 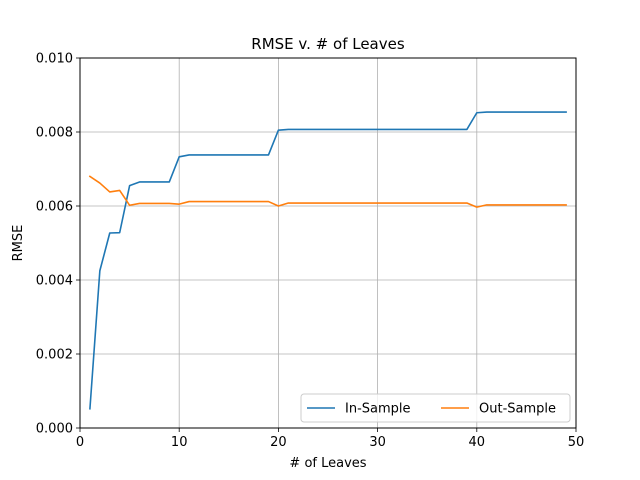 I want to click on y-tick-label: 0.000, so click(x=54, y=429).